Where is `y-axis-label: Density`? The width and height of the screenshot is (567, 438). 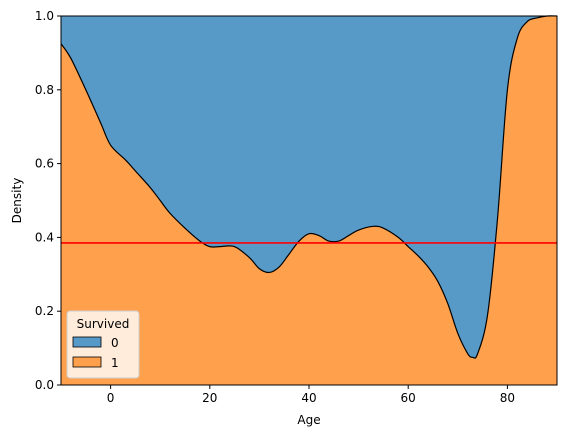
y-axis-label: Density is located at coordinates (17, 201).